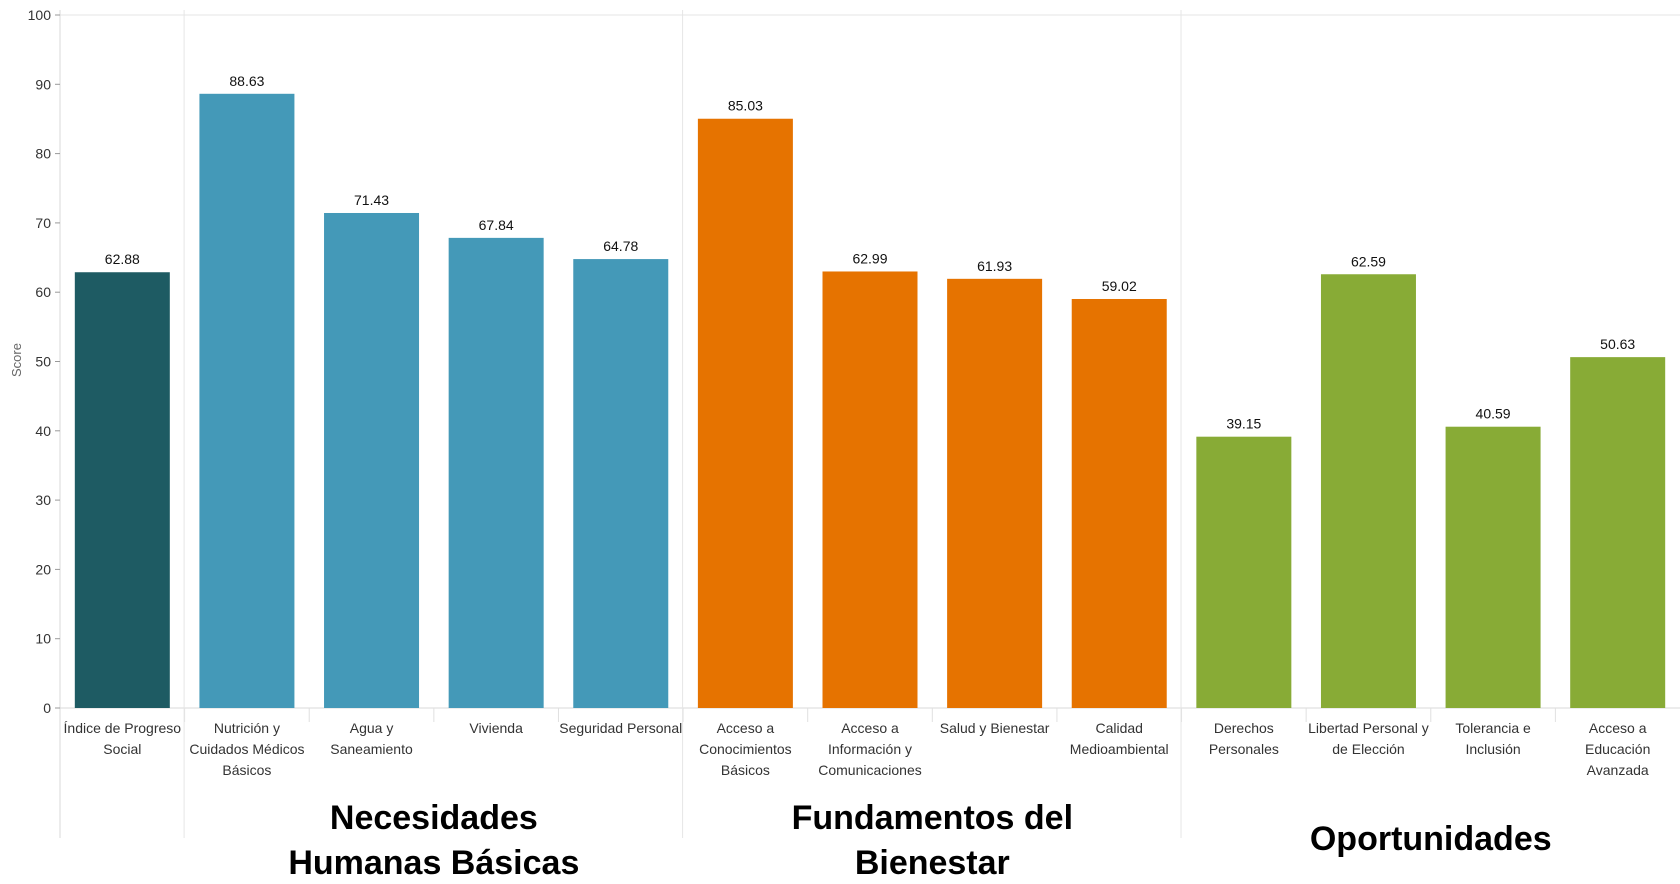 The width and height of the screenshot is (1680, 884). I want to click on data-label: 85.03, so click(745, 106).